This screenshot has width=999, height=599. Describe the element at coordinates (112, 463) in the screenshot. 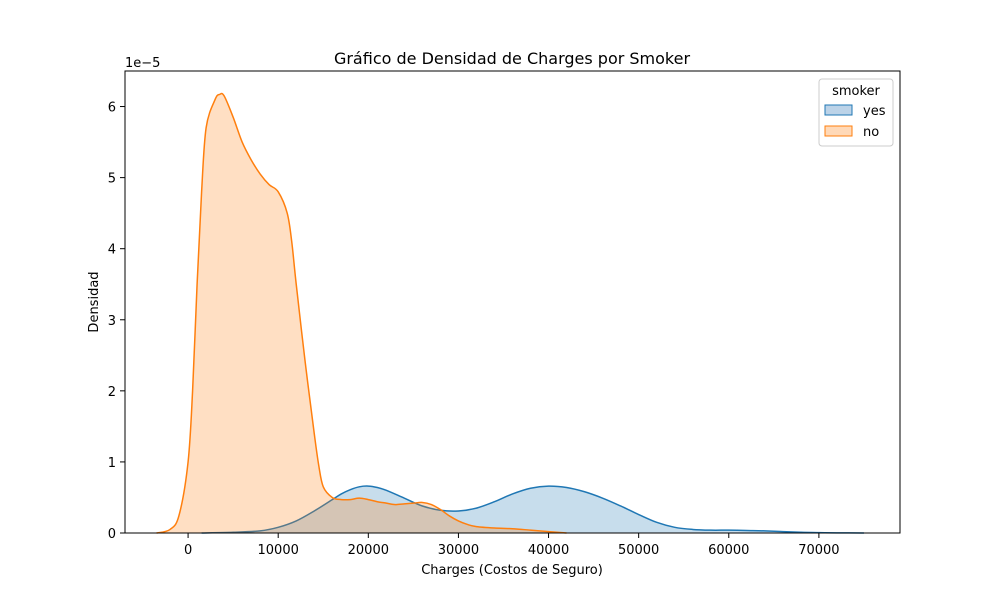

I see `y-tick-label: 1` at that location.